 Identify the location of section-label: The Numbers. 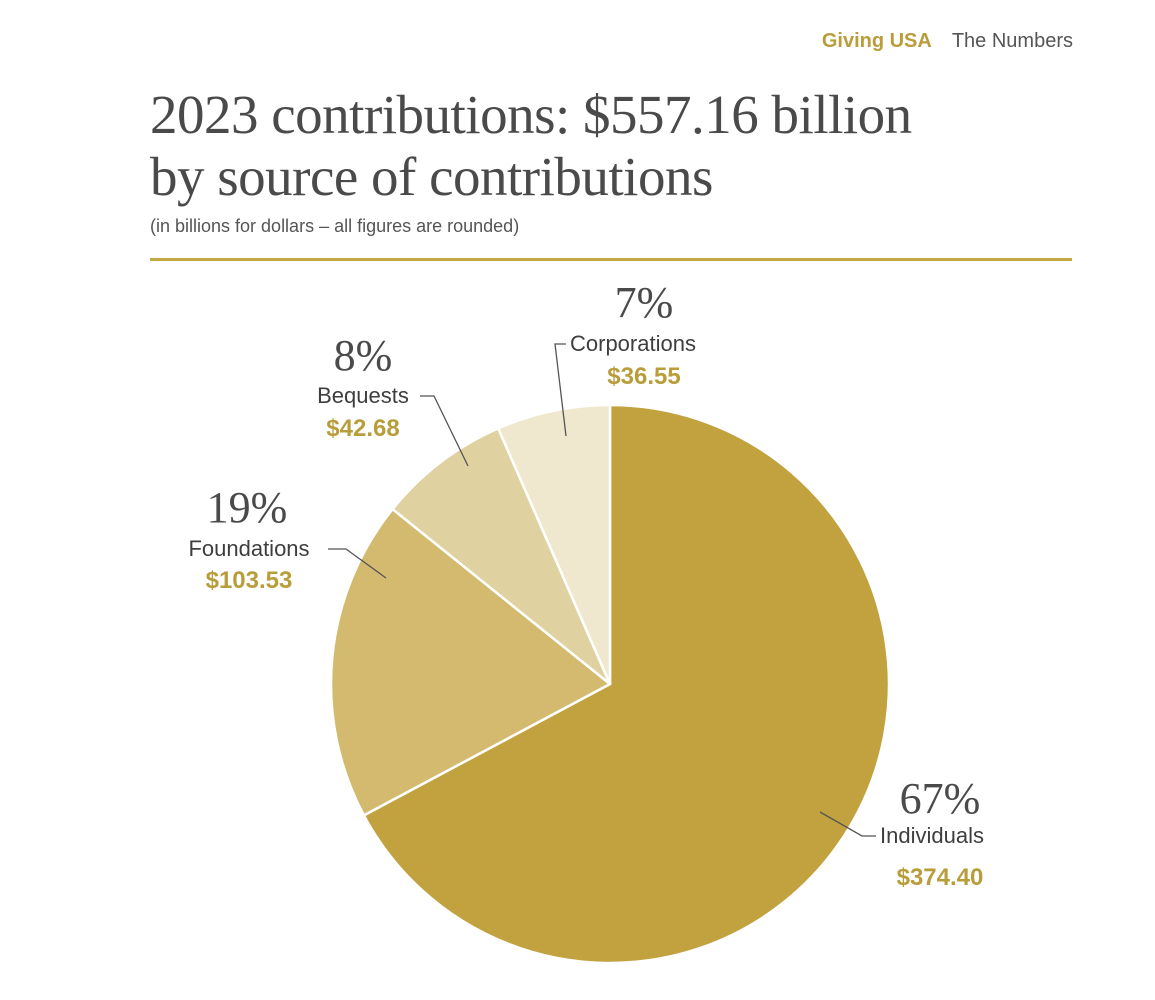
(1012, 41).